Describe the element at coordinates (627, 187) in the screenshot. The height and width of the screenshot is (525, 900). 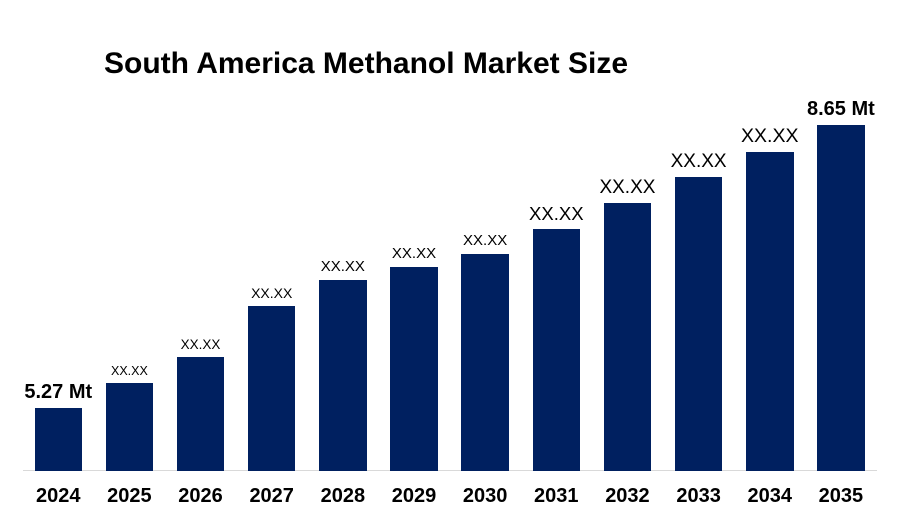
I see `bar-value-label-2032: XX.XX` at that location.